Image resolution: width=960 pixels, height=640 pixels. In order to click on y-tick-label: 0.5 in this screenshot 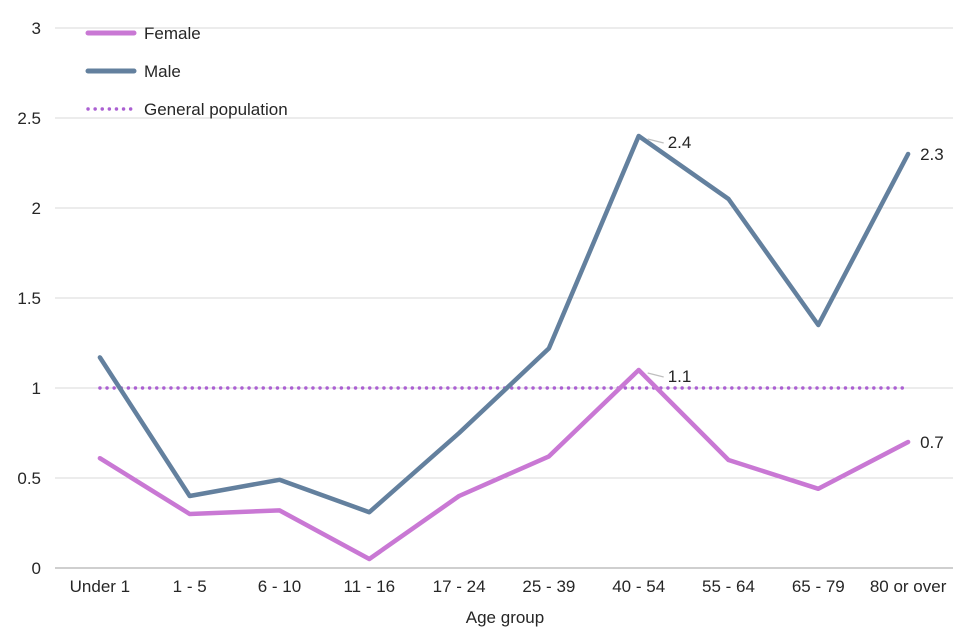, I will do `click(29, 478)`.